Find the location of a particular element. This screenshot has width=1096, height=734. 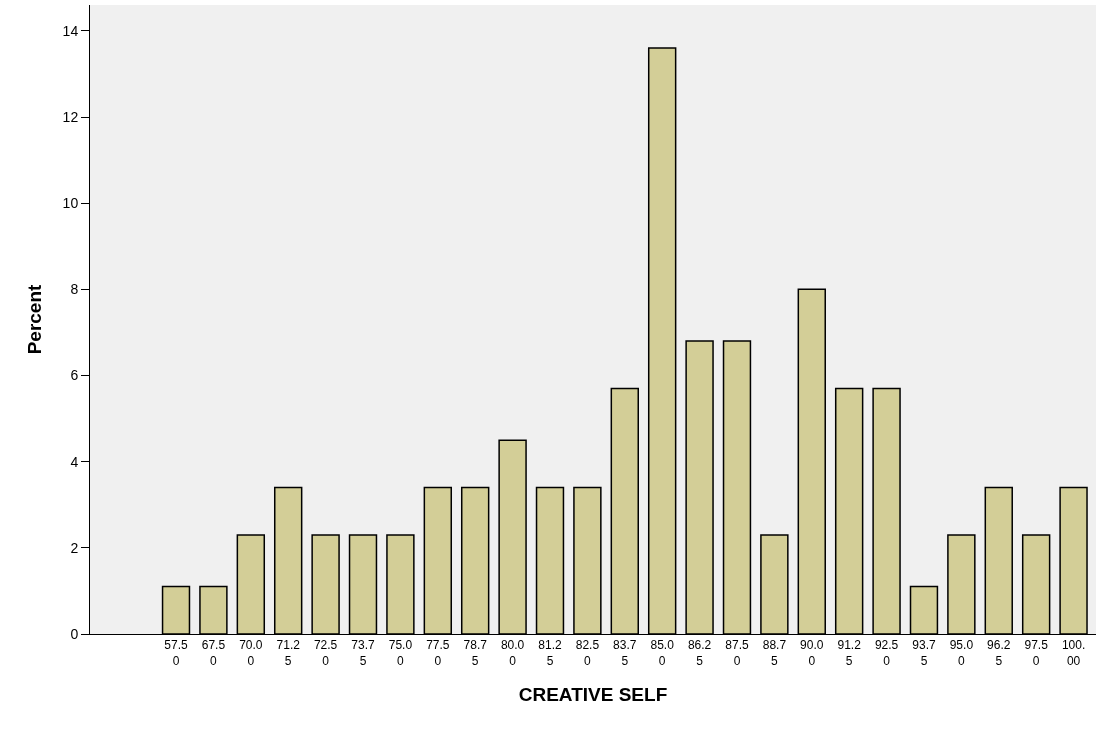

x-tick-label: 90.00 is located at coordinates (812, 653).